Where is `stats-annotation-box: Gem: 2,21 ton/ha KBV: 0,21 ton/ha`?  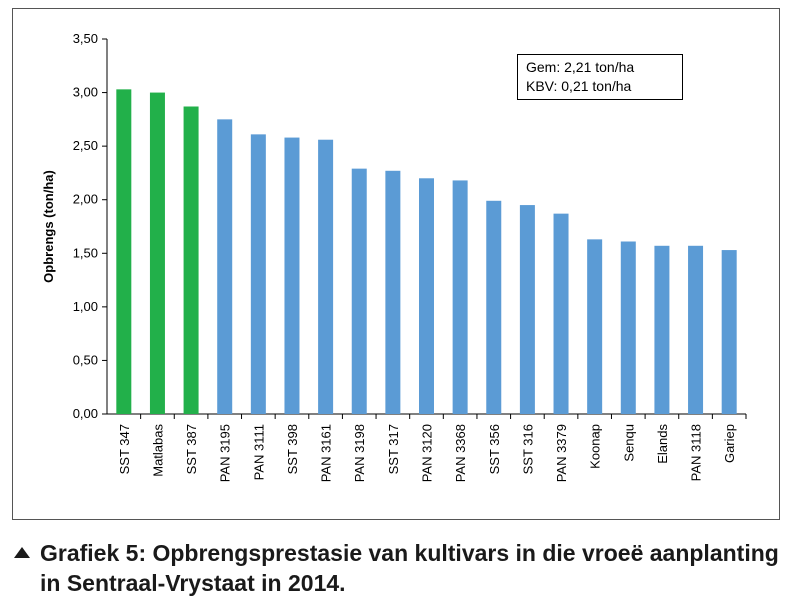 stats-annotation-box: Gem: 2,21 ton/ha KBV: 0,21 ton/ha is located at coordinates (600, 77).